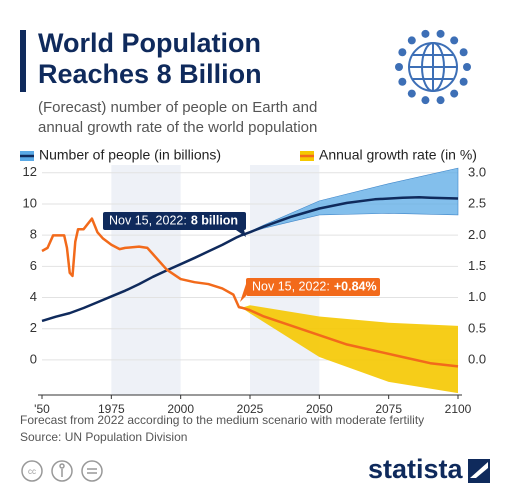  Describe the element at coordinates (477, 234) in the screenshot. I see `y2-tick-label: 2.0` at that location.